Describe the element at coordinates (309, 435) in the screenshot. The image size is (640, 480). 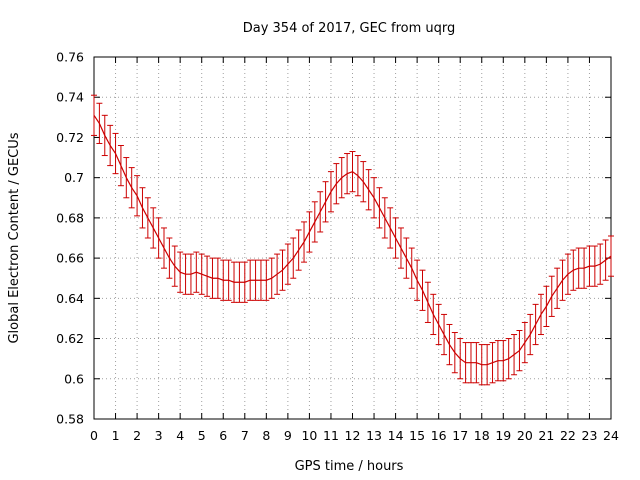
I see `x-tick-label: 10` at that location.